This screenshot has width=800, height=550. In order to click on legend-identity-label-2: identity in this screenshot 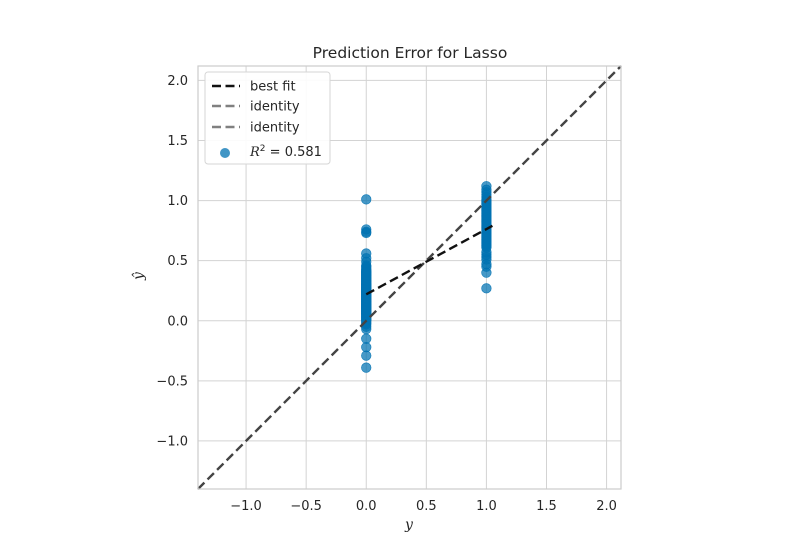, I will do `click(275, 128)`.